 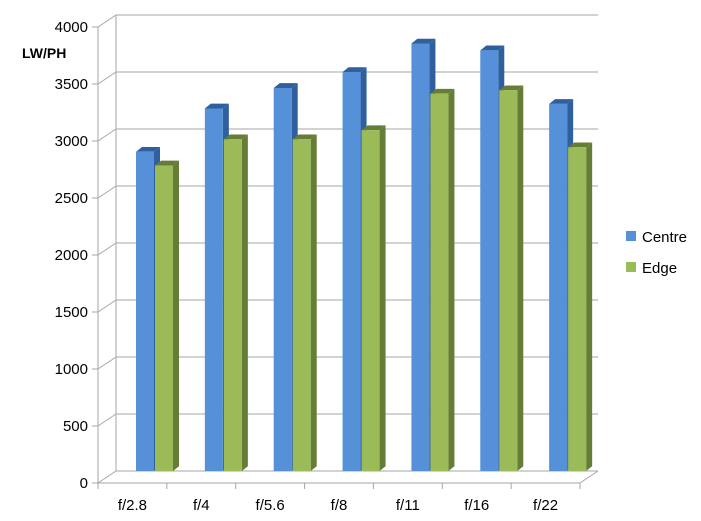 What do you see at coordinates (132, 505) in the screenshot?
I see `x-tick-label: f/2.8` at bounding box center [132, 505].